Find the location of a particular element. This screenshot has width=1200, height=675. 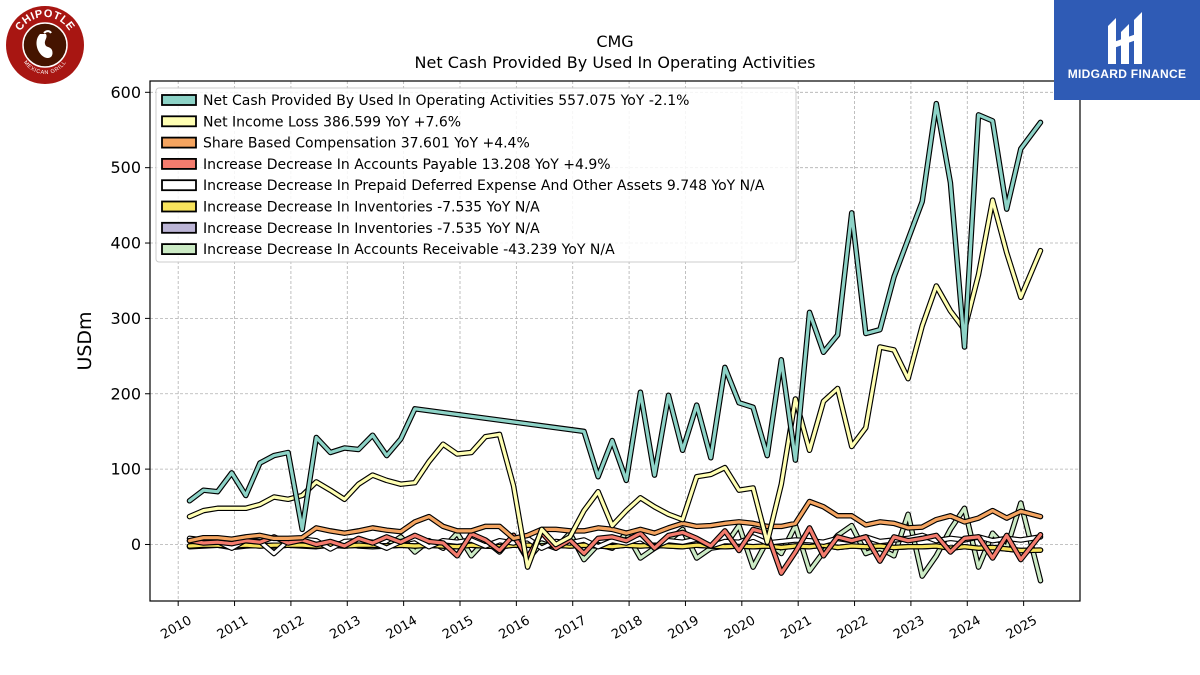

y-tick-label: 500 is located at coordinates (125, 167).